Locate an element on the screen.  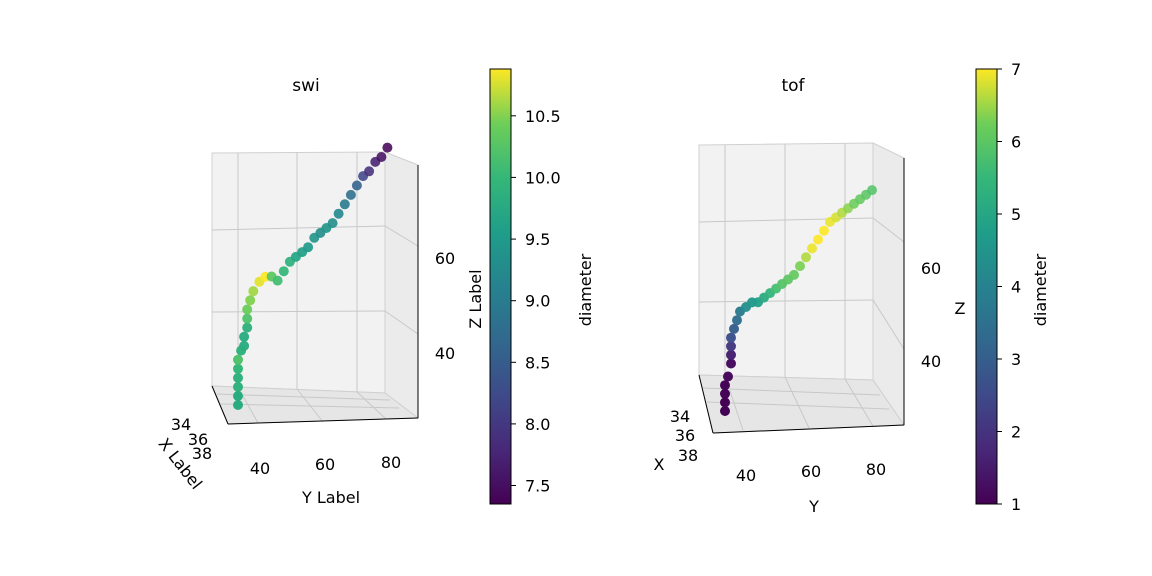
colorbar-tick-label: 10.5 is located at coordinates (543, 116).